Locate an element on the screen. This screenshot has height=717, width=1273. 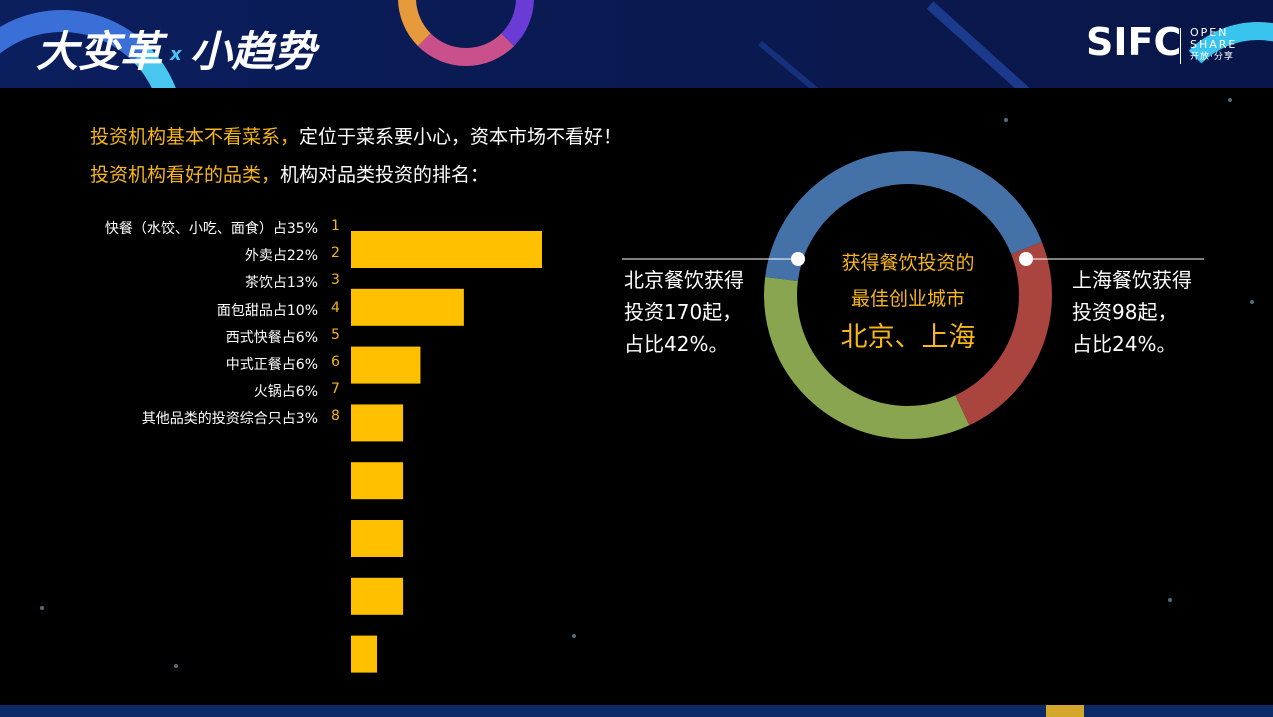
donut-center-line-3: 北京、上海 is located at coordinates (908, 337).